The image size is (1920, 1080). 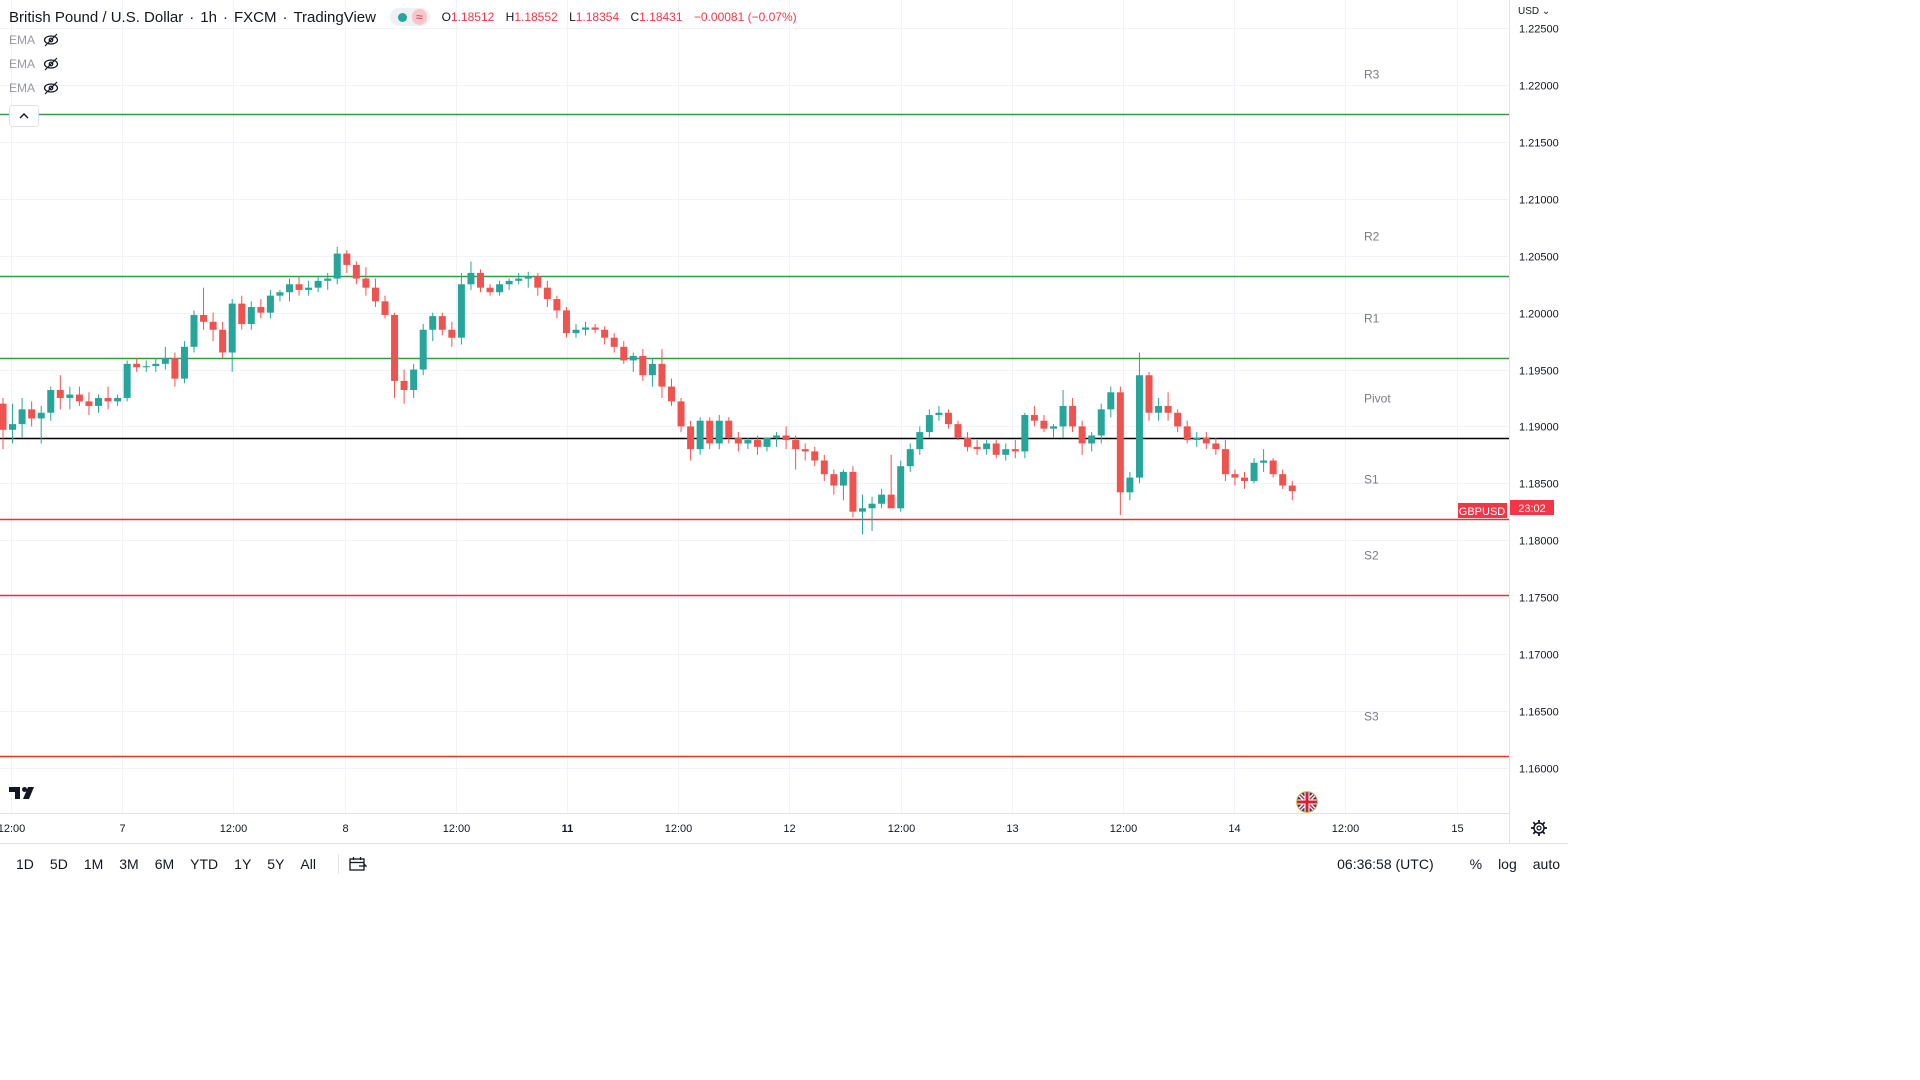 What do you see at coordinates (358, 864) in the screenshot?
I see `goto-date-icon` at bounding box center [358, 864].